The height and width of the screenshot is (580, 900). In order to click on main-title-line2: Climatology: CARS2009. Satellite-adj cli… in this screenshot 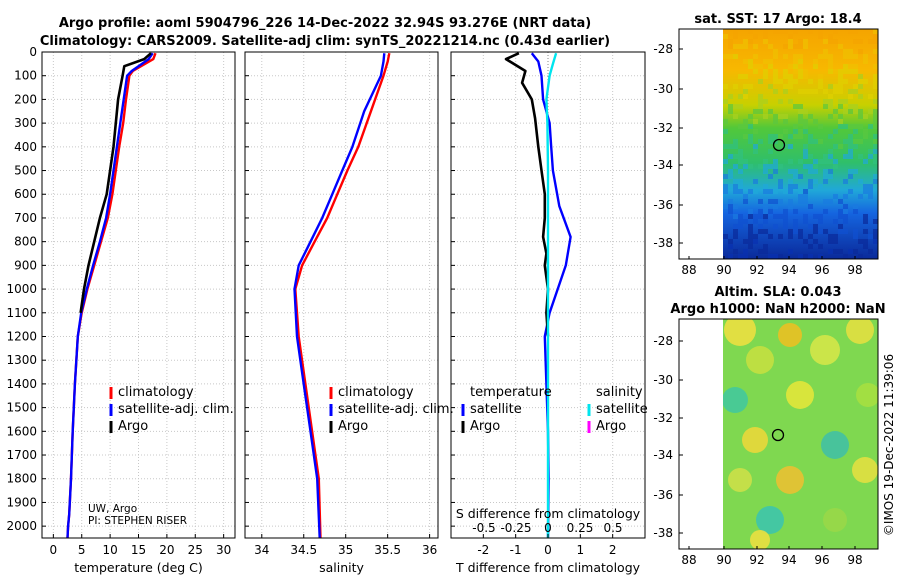, I will do `click(325, 41)`.